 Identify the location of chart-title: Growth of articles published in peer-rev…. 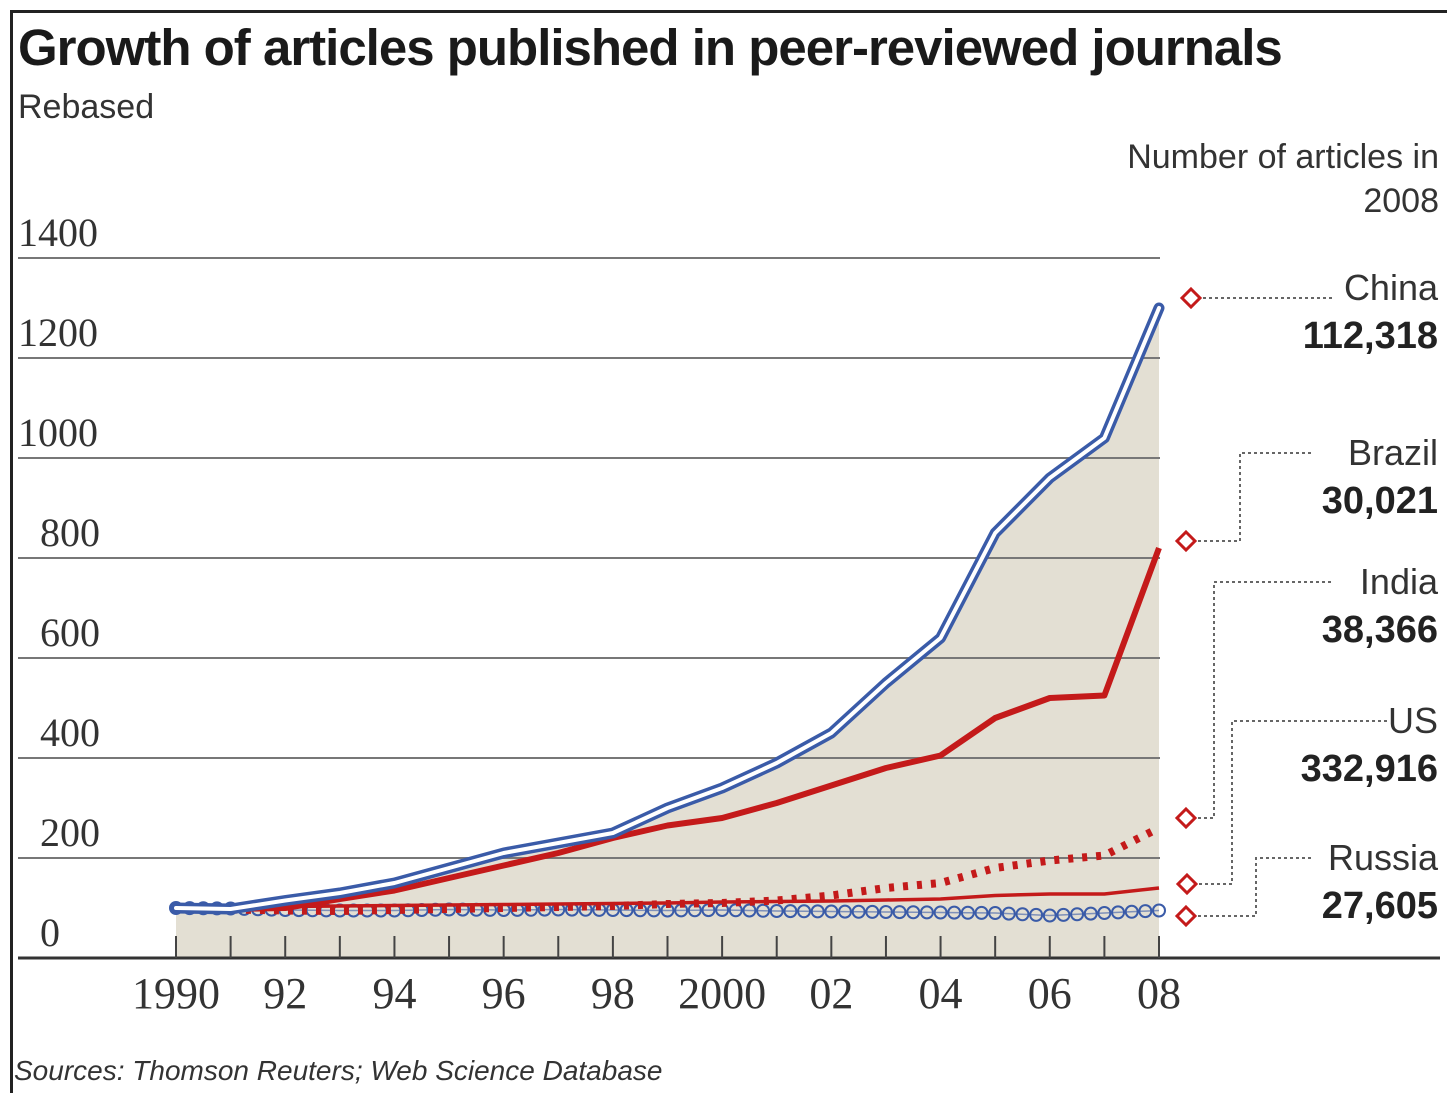
(650, 47).